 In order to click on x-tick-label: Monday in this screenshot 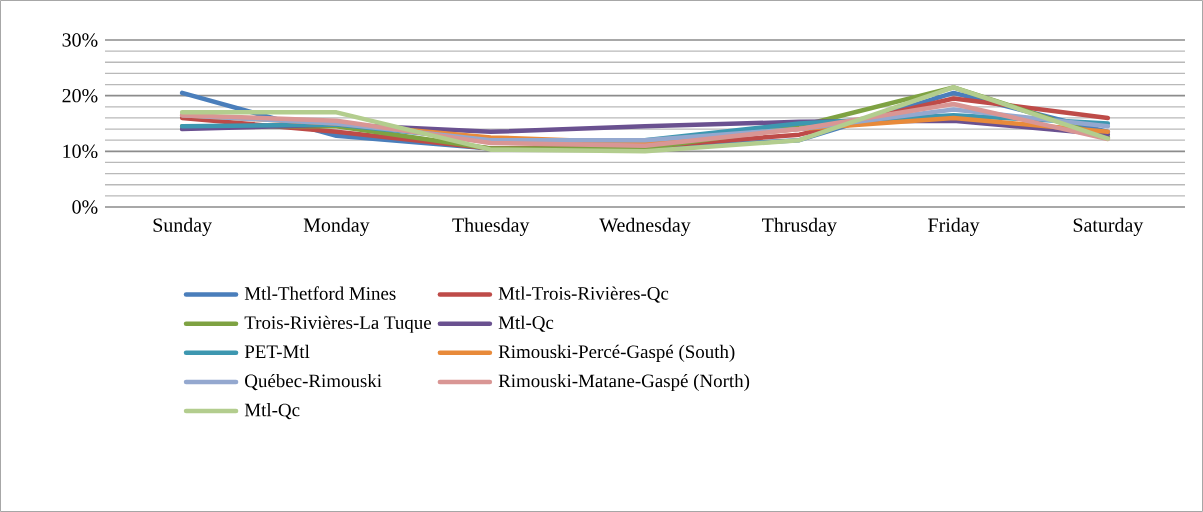, I will do `click(336, 226)`.